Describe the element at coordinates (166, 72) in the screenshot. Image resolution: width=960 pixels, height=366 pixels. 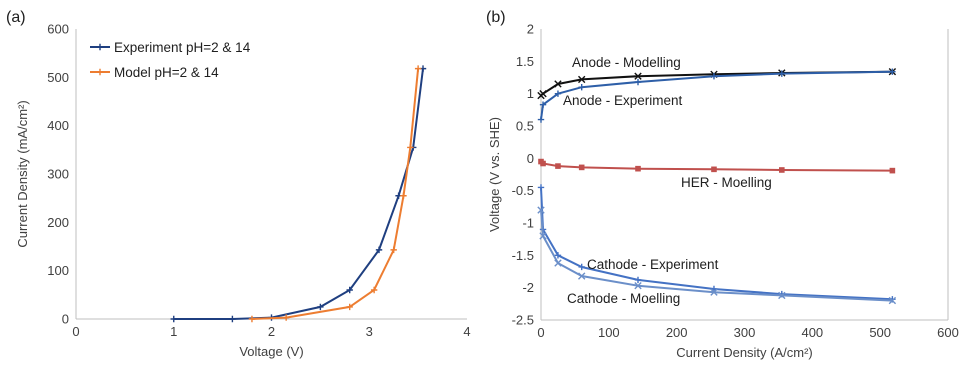
I see `chart-a-legend-1-label: Model pH=2 & 14` at that location.